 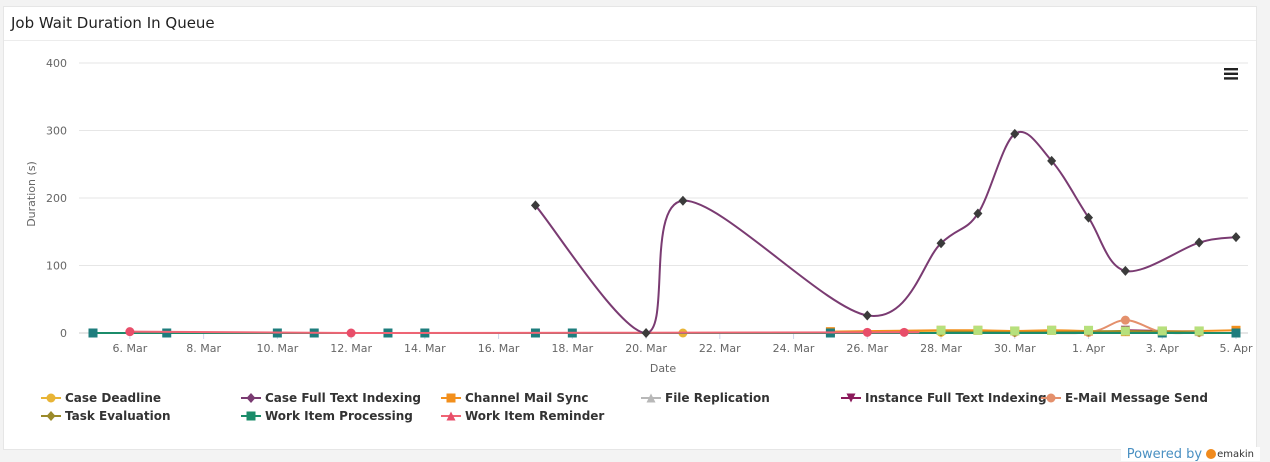 I want to click on legend-label: Case Full Text Indexing, so click(x=343, y=398).